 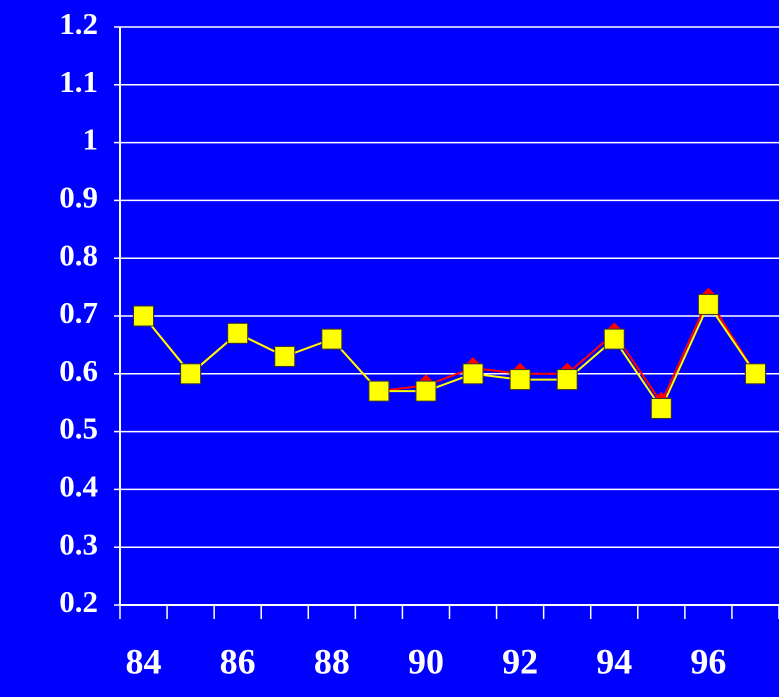 What do you see at coordinates (614, 661) in the screenshot?
I see `x-tick-label: 94` at bounding box center [614, 661].